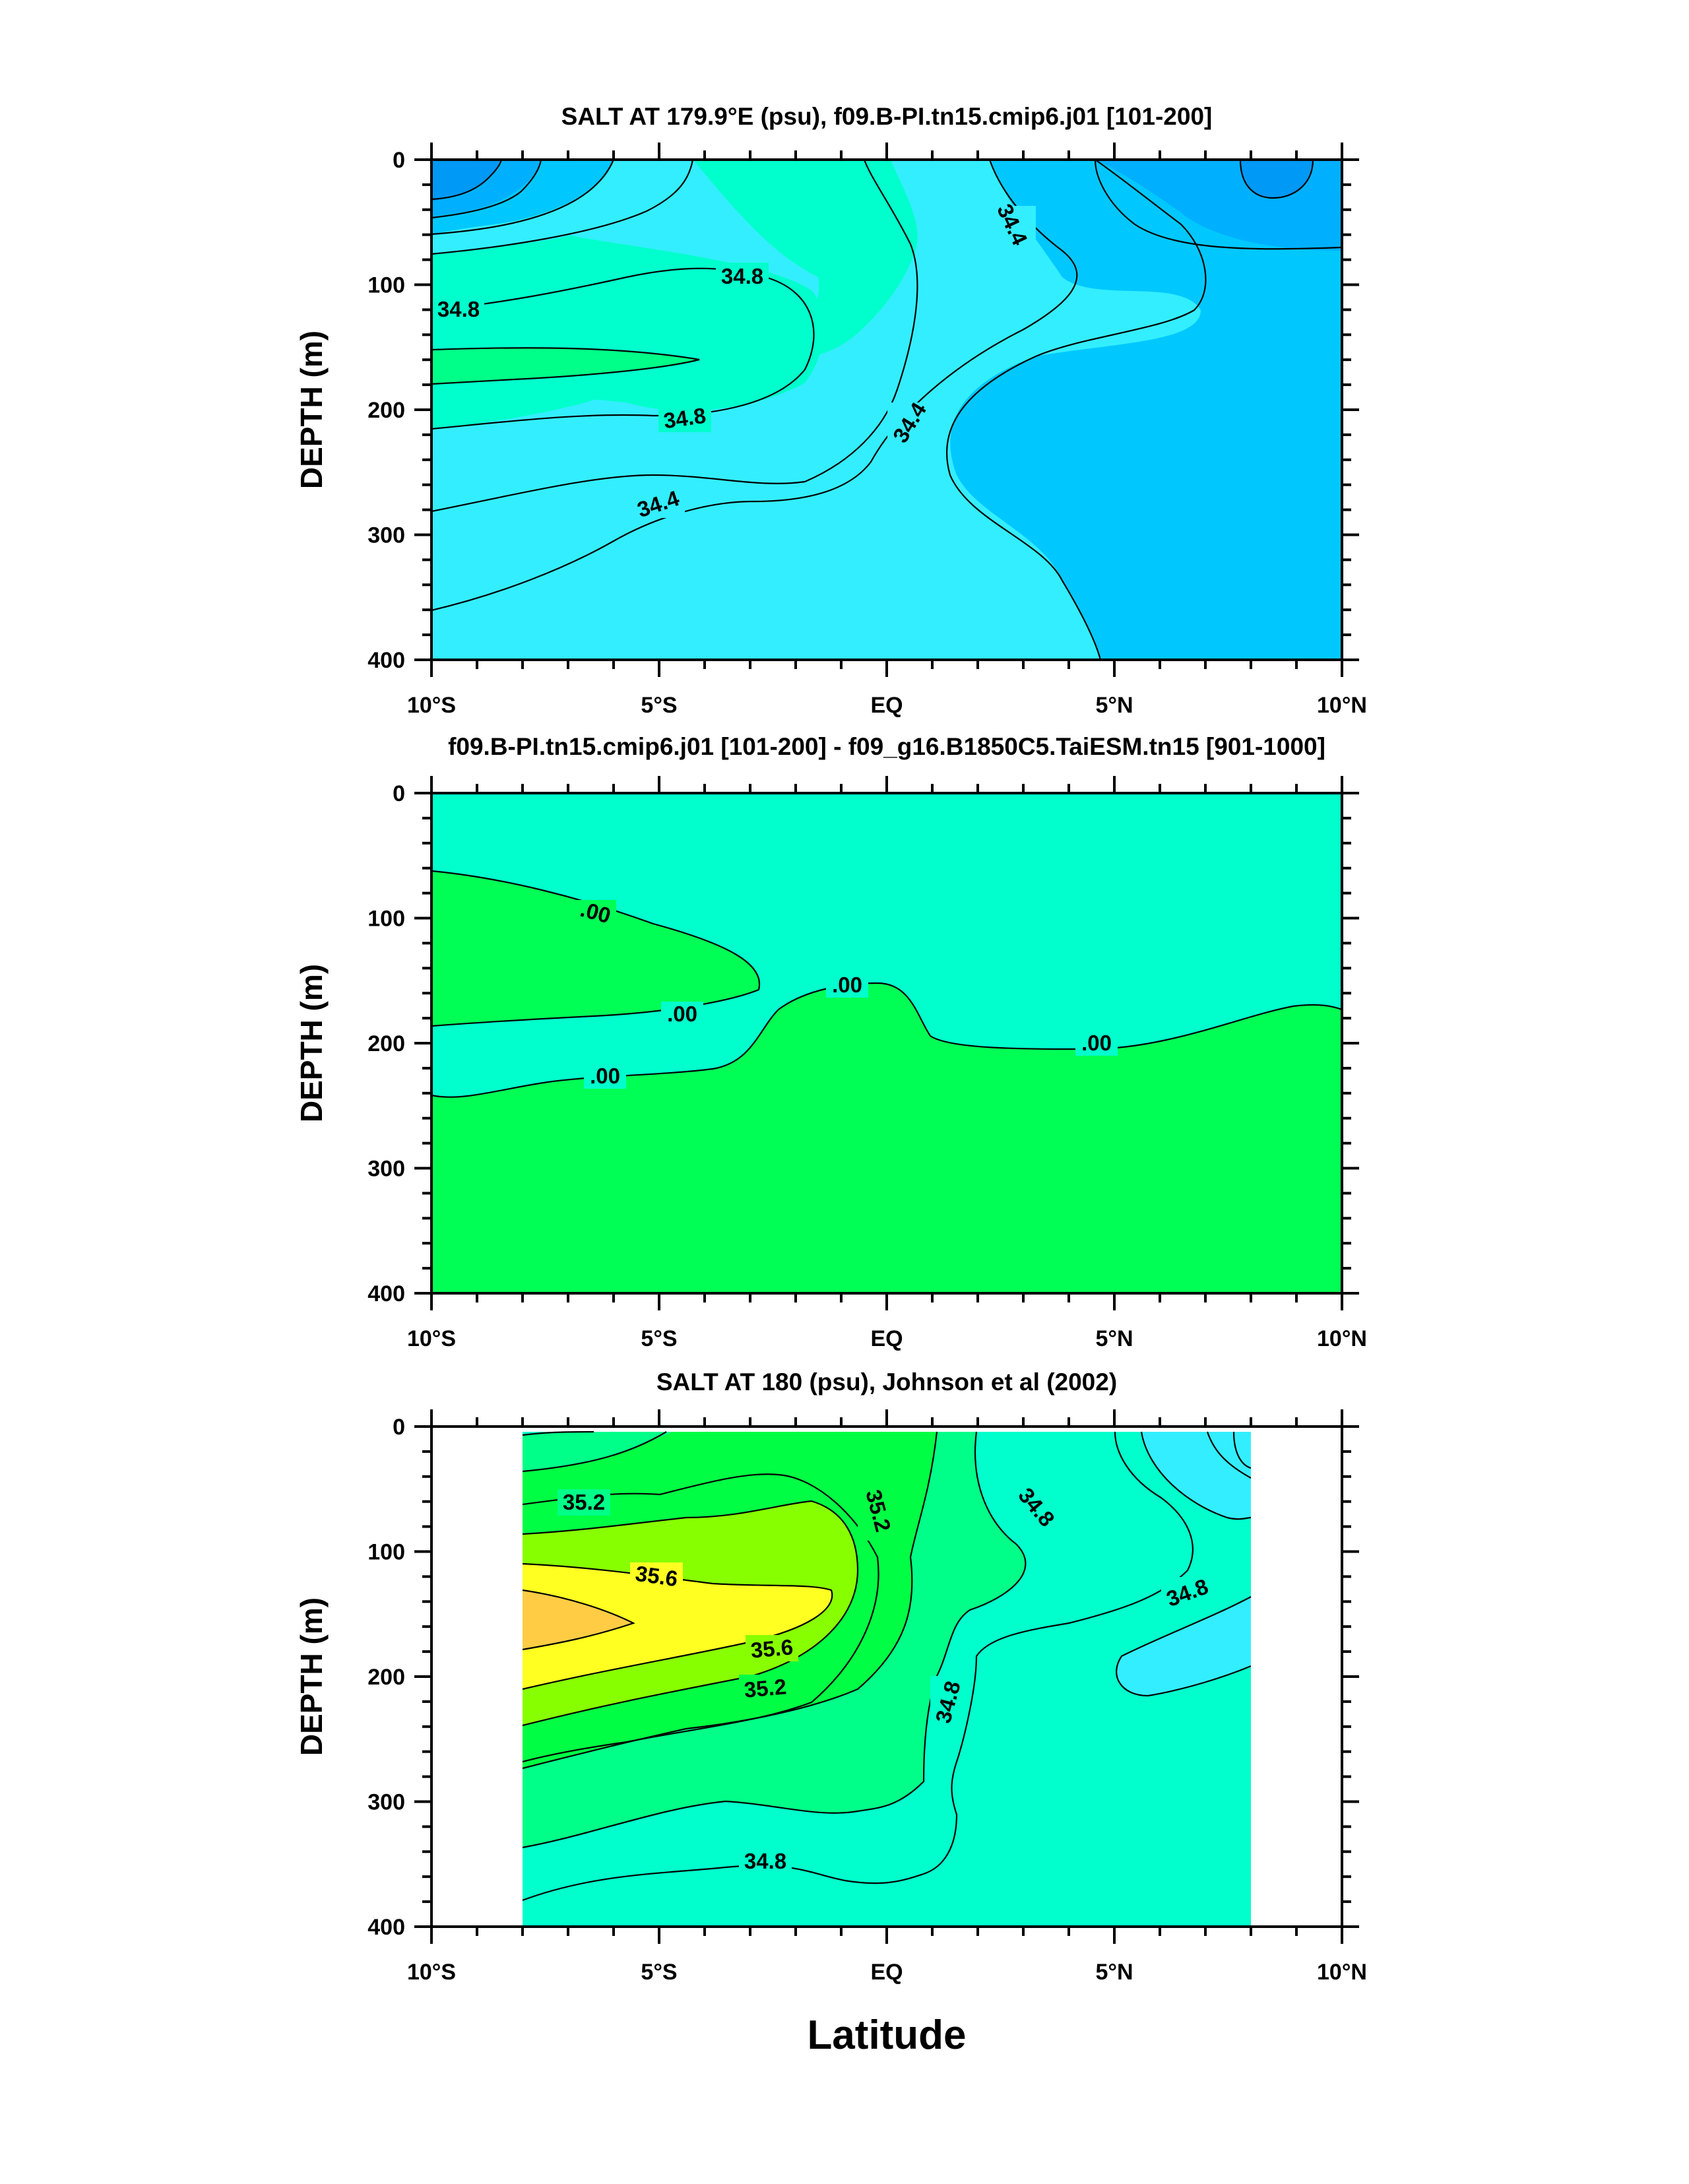  I want to click on panel-1-fill-very-low-ne, so click(1276, 179).